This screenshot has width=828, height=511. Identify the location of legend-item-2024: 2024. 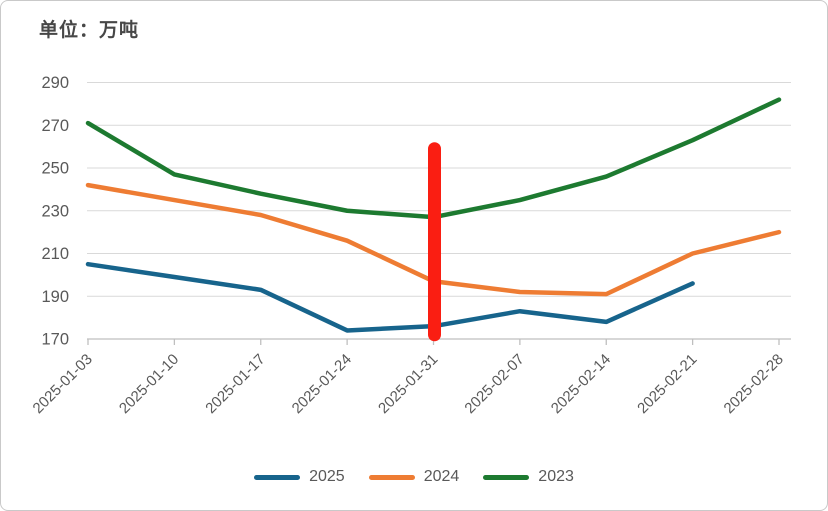
(414, 477).